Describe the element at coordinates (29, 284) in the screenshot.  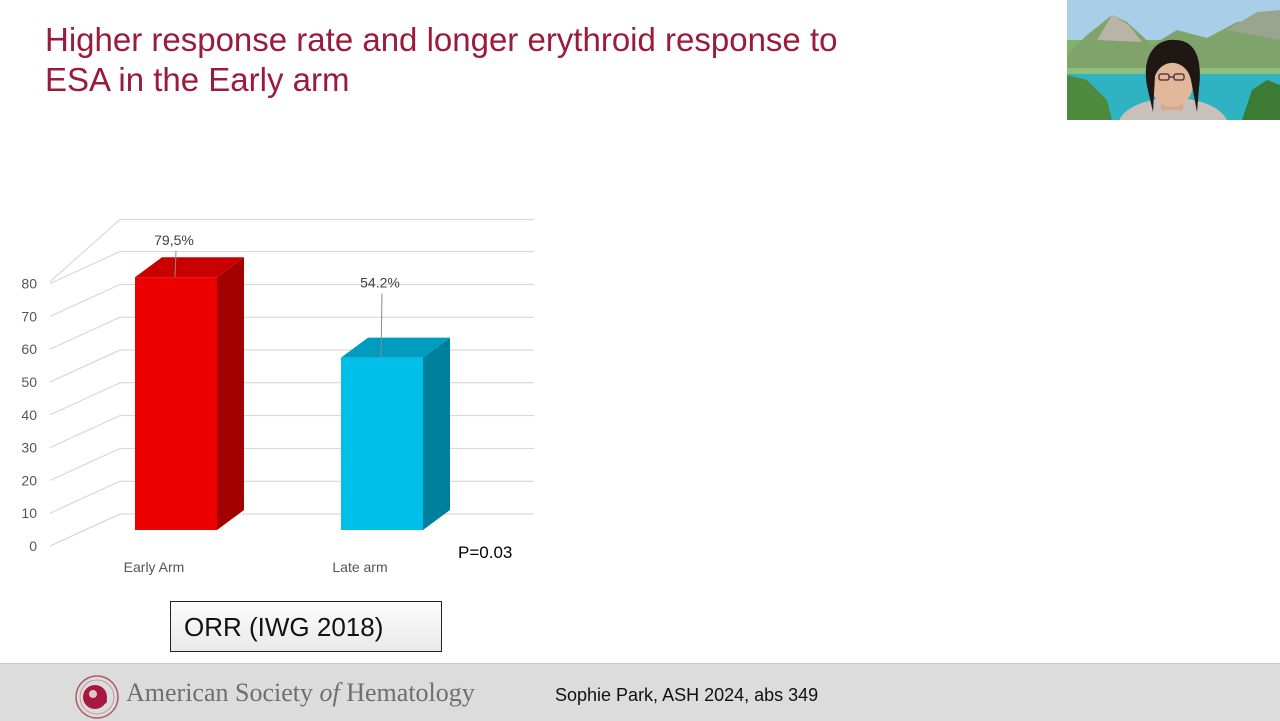
I see `y-tick-label: 80` at that location.